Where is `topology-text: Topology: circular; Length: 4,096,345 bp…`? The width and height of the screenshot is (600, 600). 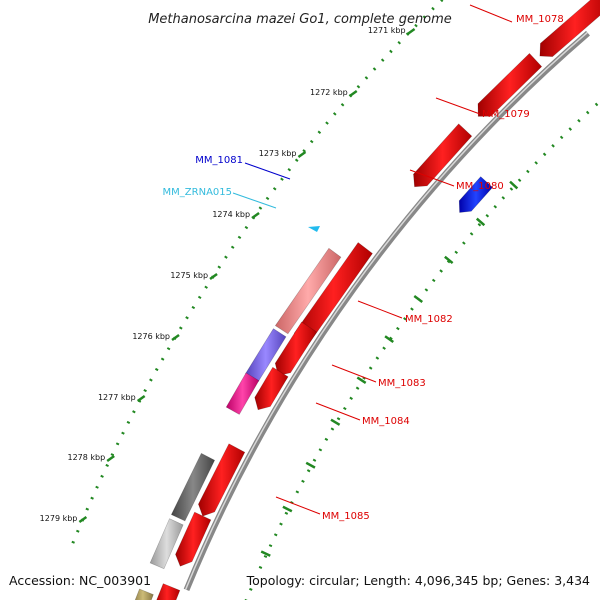
topology-text: Topology: circular; Length: 4,096,345 bp… is located at coordinates (418, 580).